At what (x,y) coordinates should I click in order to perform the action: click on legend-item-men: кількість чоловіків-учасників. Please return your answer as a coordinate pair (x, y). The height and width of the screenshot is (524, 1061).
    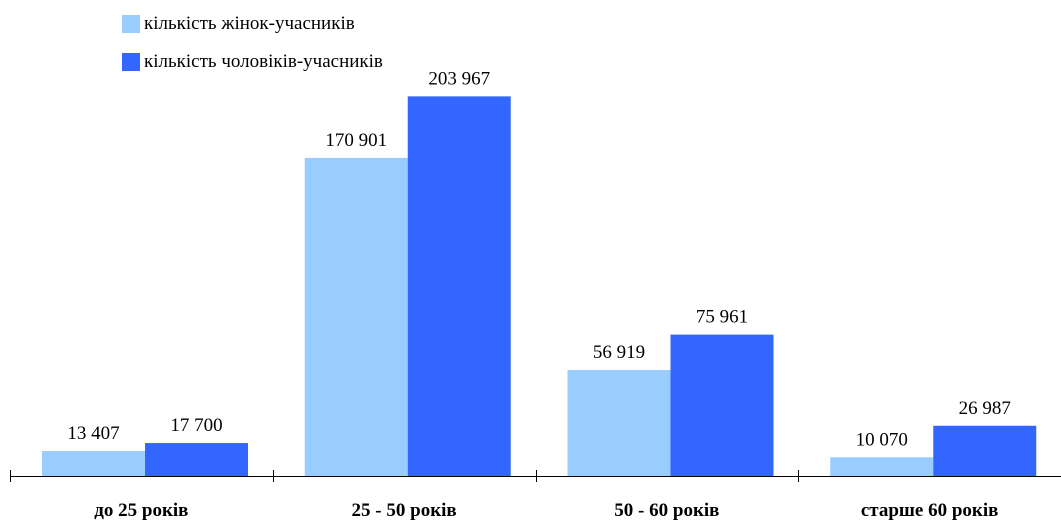
    Looking at the image, I should click on (252, 62).